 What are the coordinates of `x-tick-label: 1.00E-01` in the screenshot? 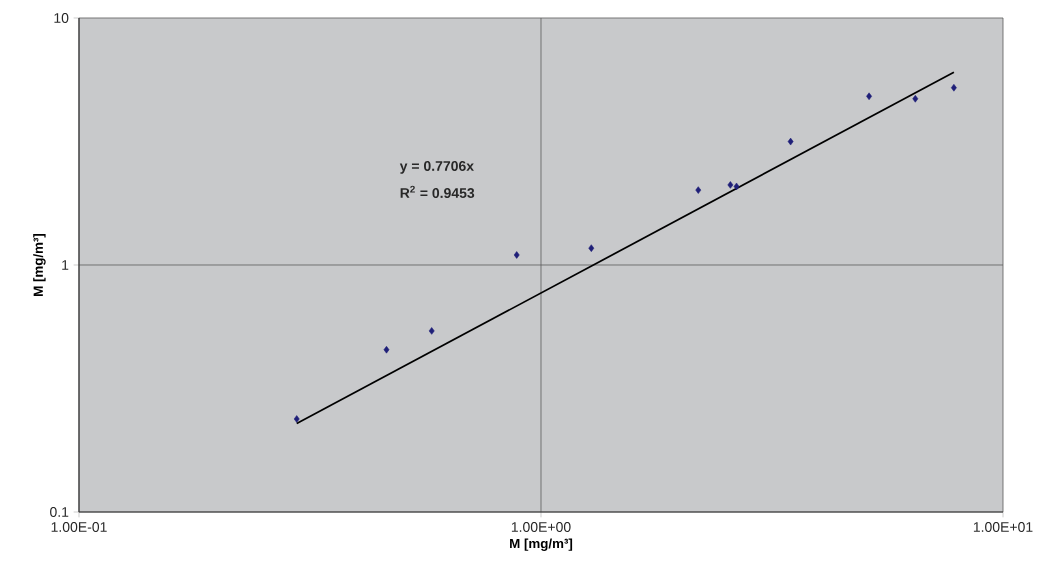 It's located at (79, 527).